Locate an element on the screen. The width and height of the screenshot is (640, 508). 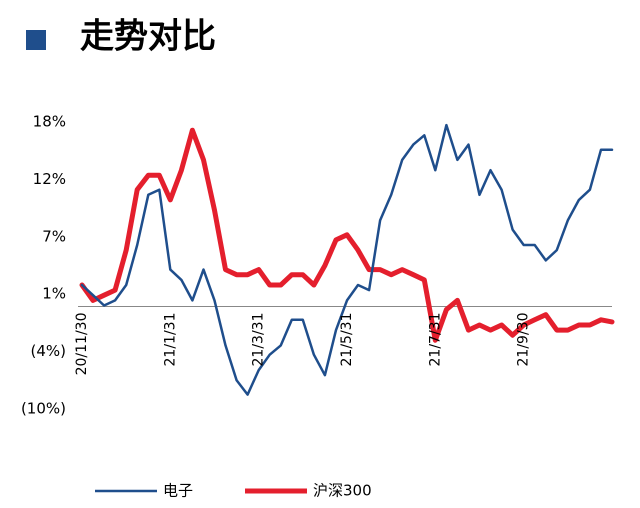
title-marker is located at coordinates (36, 40).